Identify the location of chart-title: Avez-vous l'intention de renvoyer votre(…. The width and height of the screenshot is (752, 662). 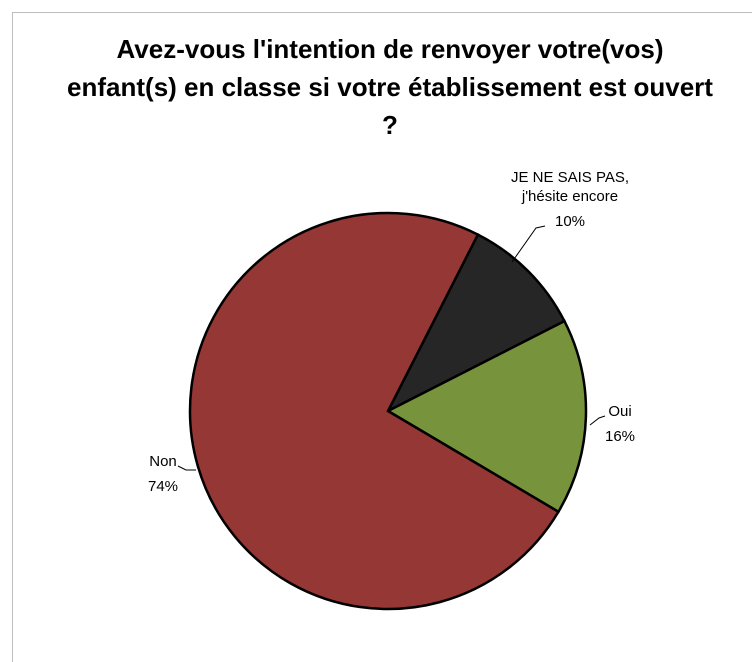
(390, 87).